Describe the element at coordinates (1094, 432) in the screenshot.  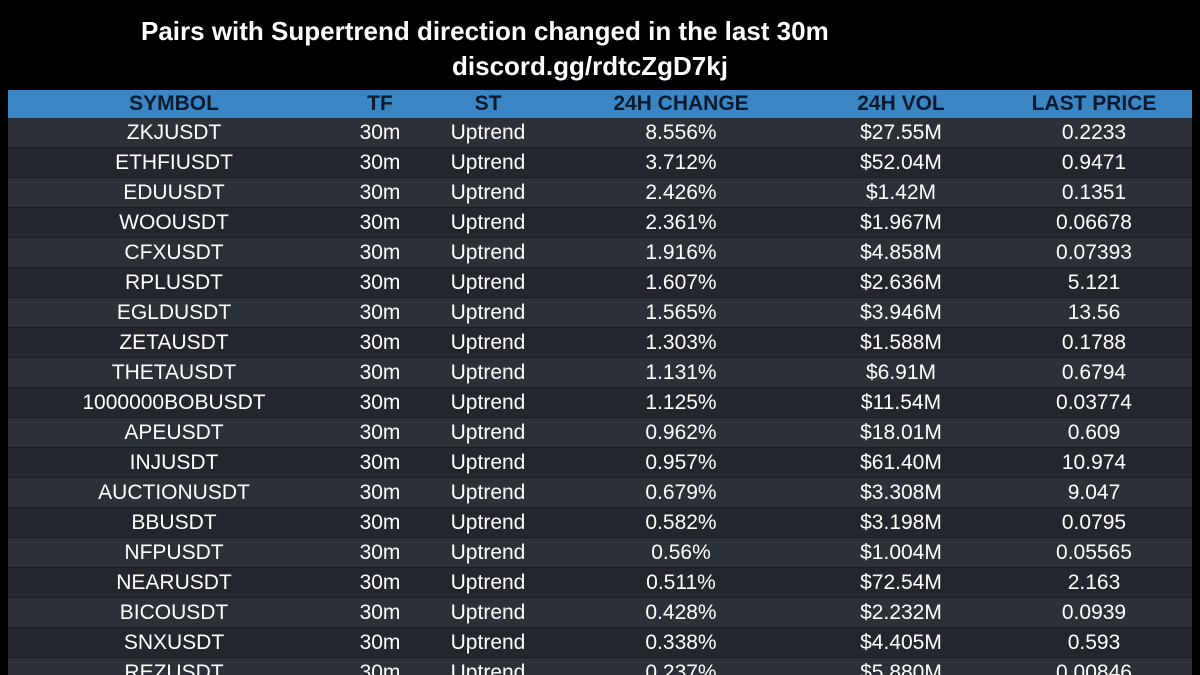
I see `price-cell: 0.609` at that location.